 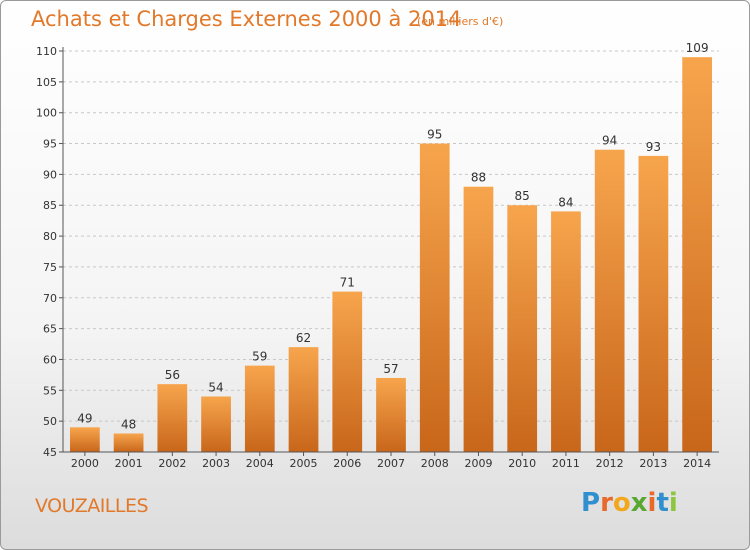 What do you see at coordinates (662, 503) in the screenshot?
I see `logo-letter: t` at bounding box center [662, 503].